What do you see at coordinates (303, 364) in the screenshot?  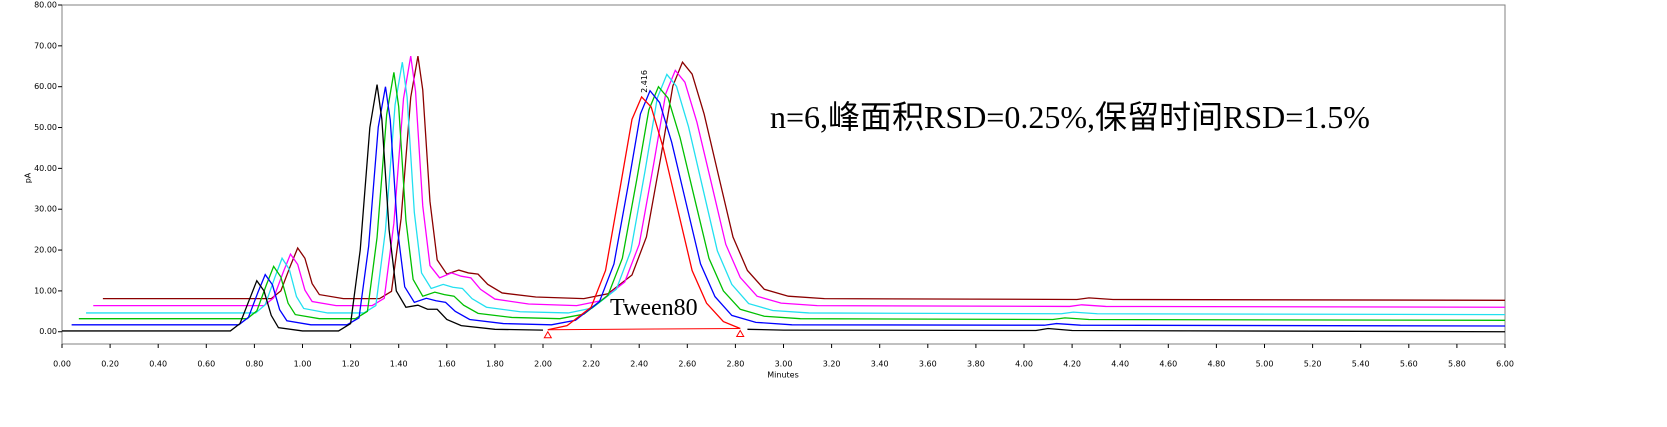 I see `x-tick-label: 1.00` at bounding box center [303, 364].